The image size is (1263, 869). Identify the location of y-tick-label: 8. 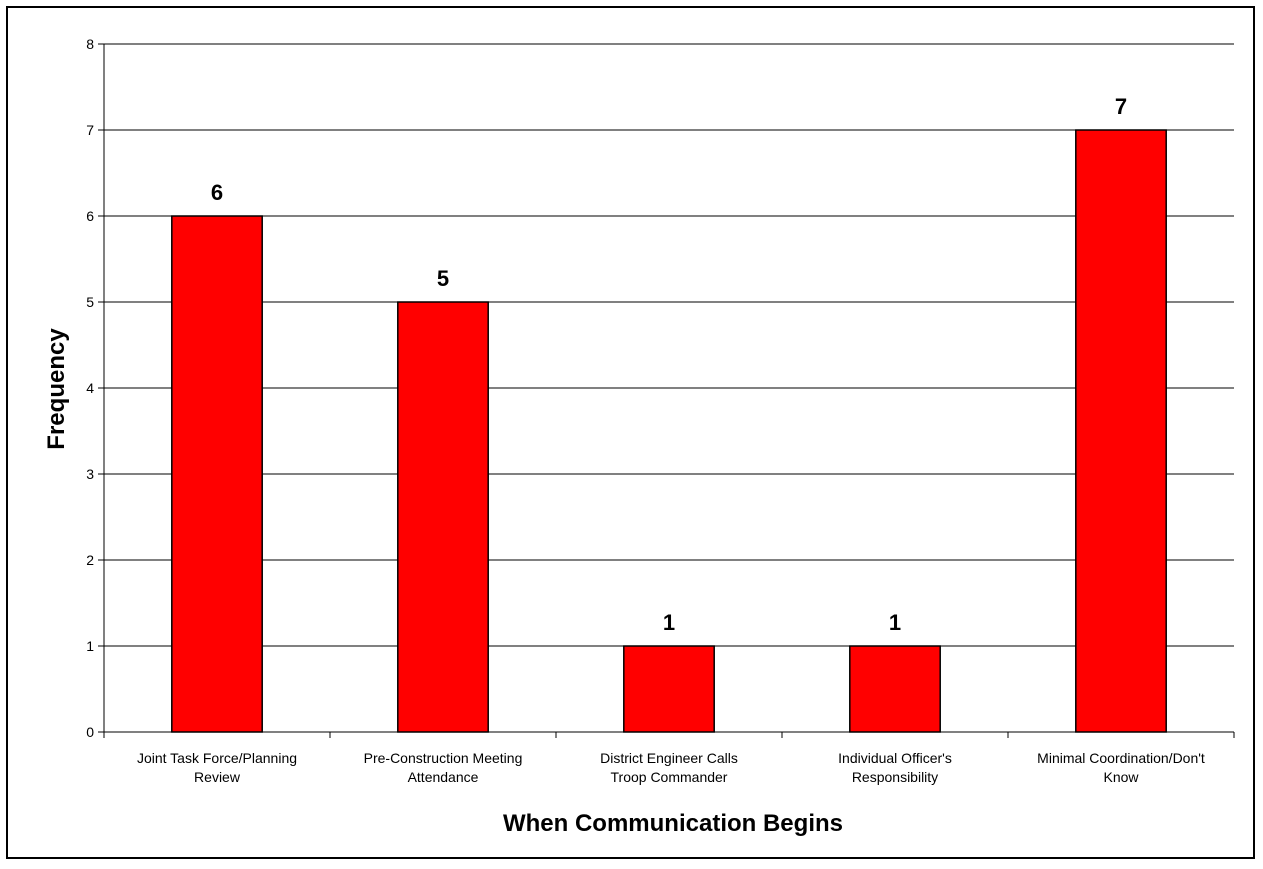
(90, 44).